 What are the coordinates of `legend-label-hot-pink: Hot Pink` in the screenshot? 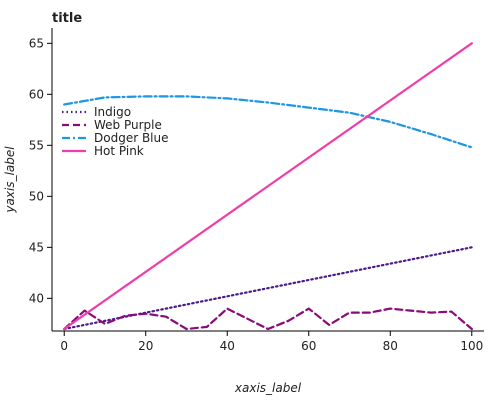 It's located at (119, 151).